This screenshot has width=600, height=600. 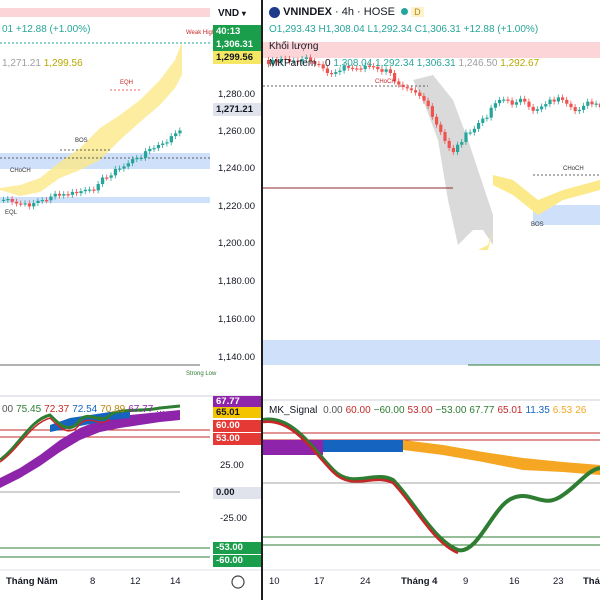 I want to click on y-tick: 1,280.00, so click(x=236, y=94).